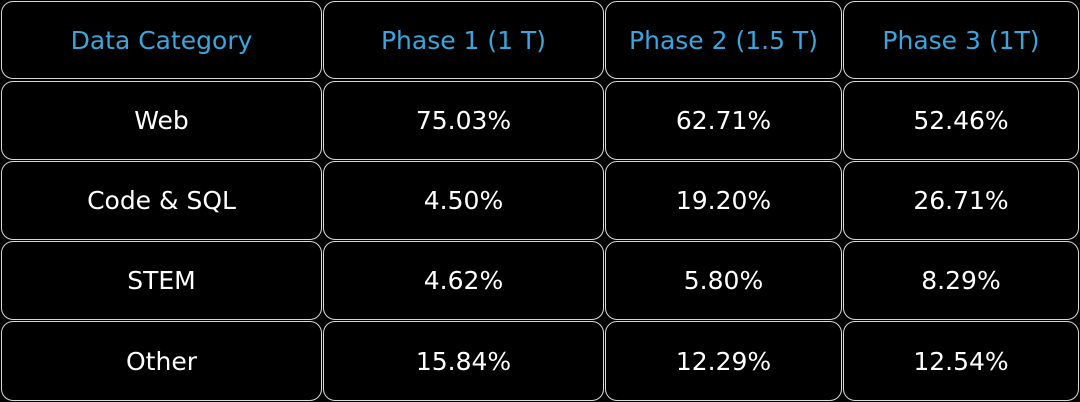  What do you see at coordinates (723, 200) in the screenshot?
I see `table-cell: 19.20%` at bounding box center [723, 200].